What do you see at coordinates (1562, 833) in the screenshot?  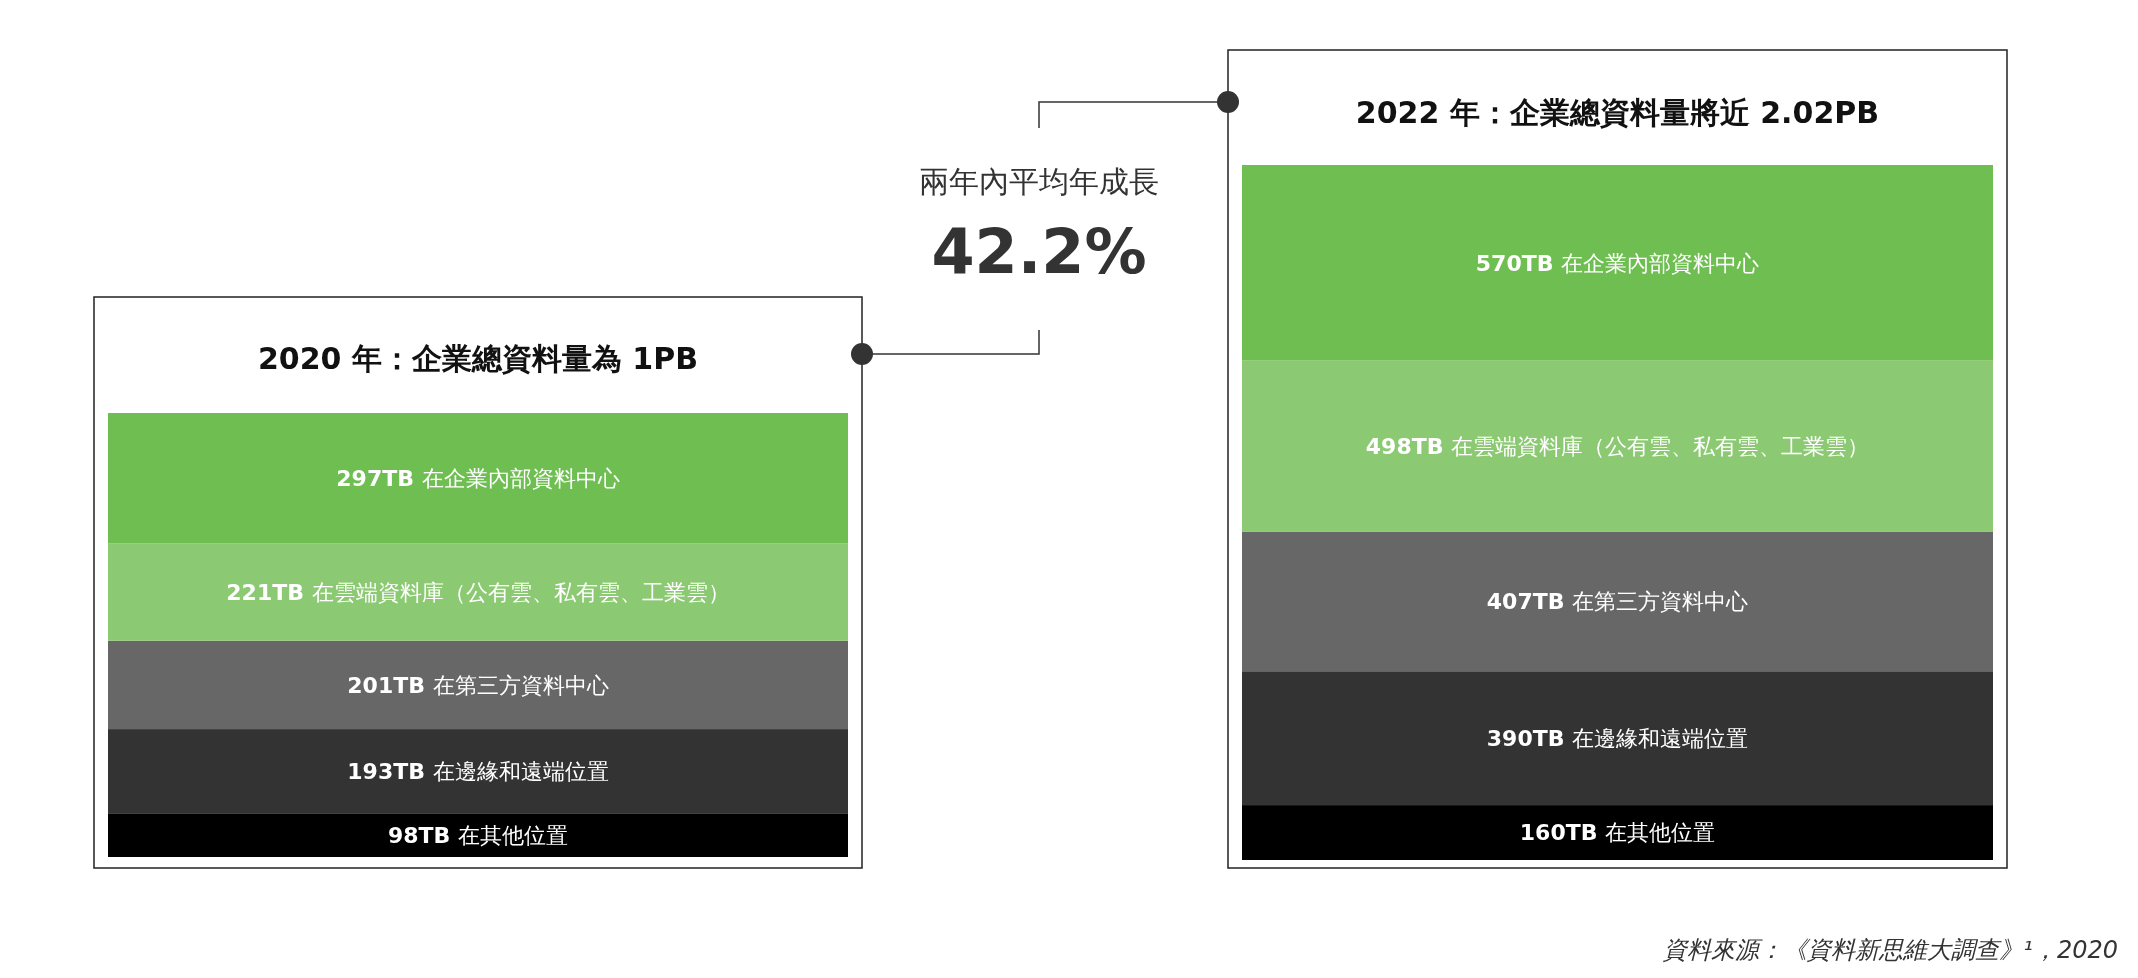 I see `data-label: 160TB` at bounding box center [1562, 833].